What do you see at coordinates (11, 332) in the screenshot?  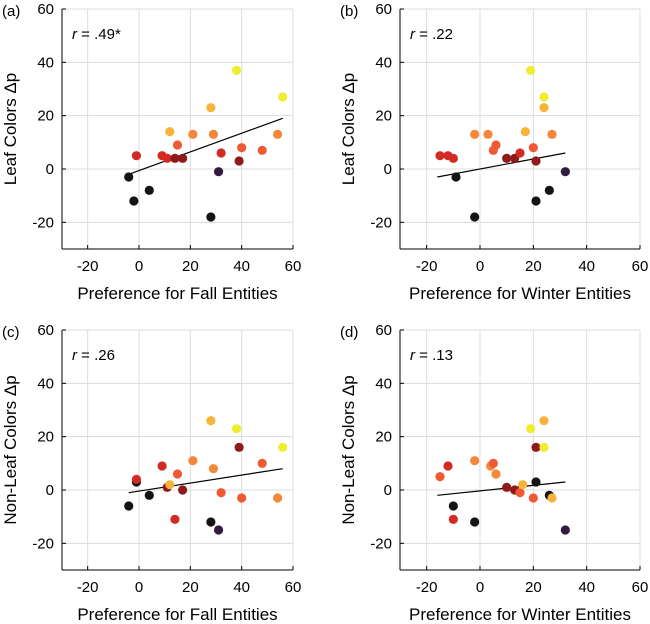 I see `panel-label: (c)` at bounding box center [11, 332].